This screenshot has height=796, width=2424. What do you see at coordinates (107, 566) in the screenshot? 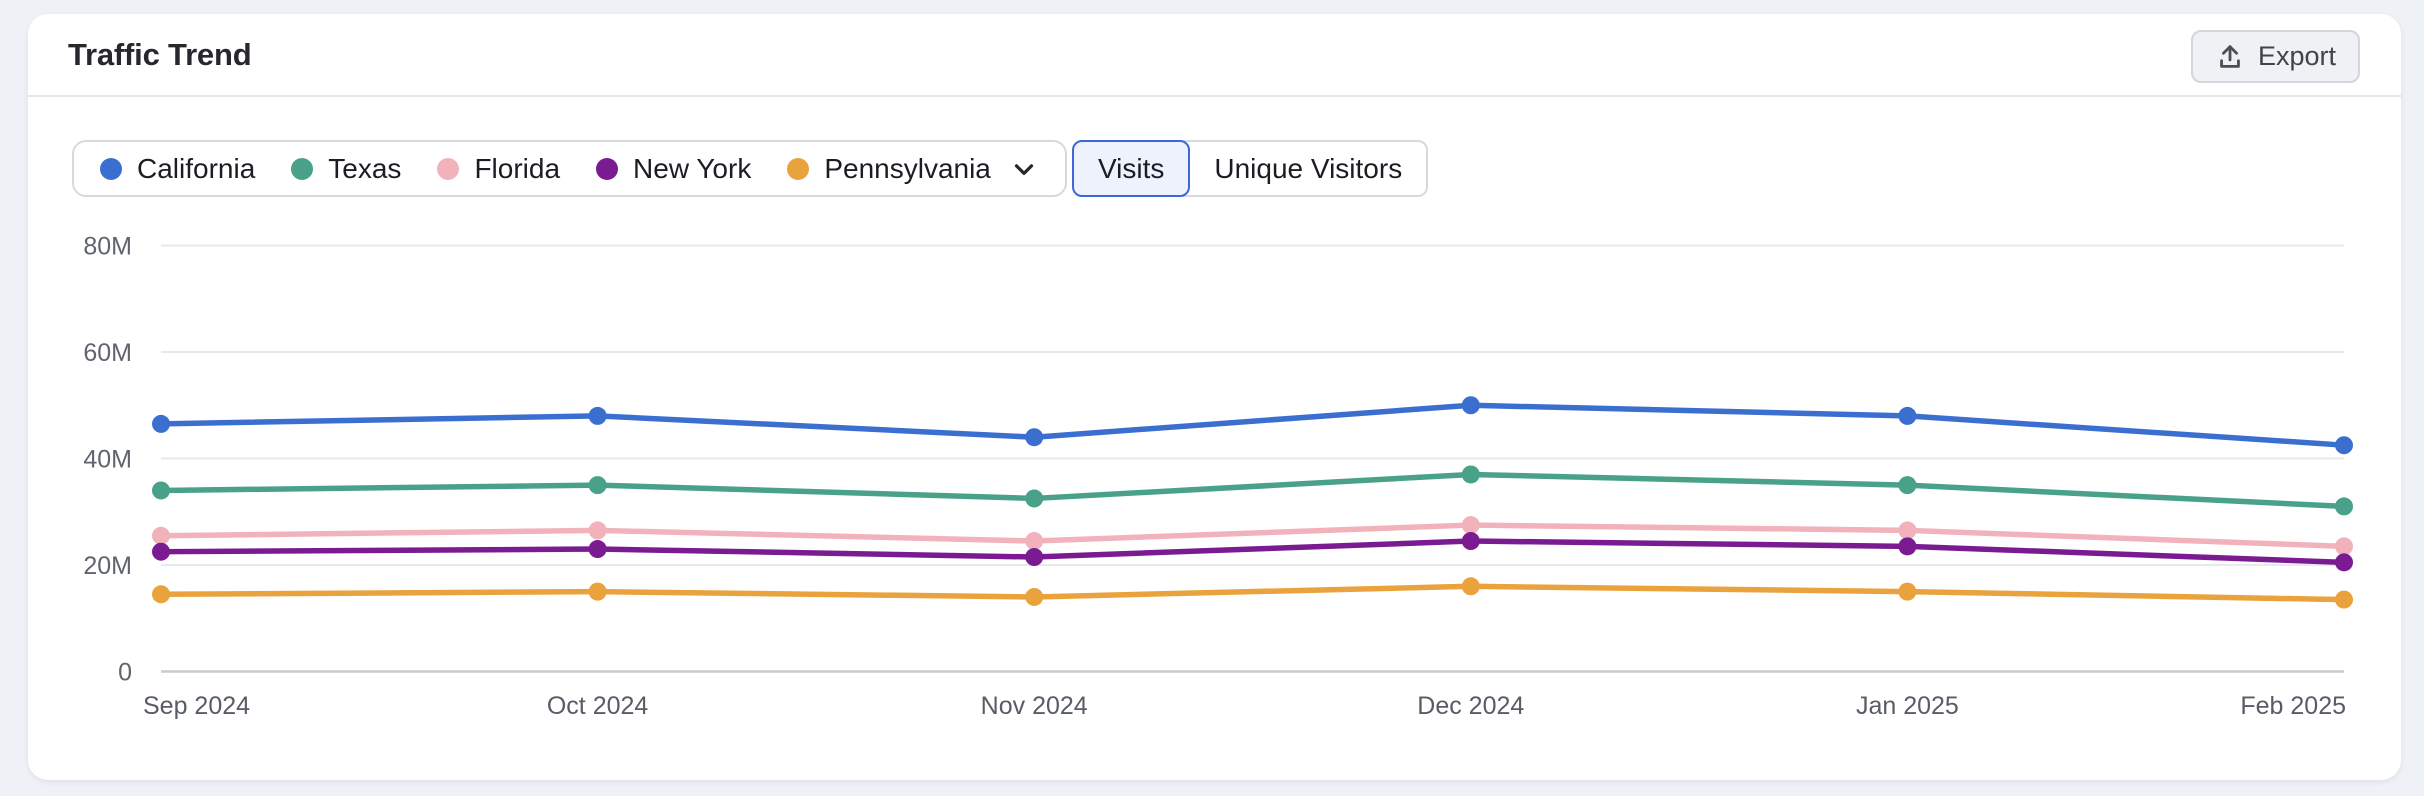
I see `y-axis-tick-label: 20M` at bounding box center [107, 566].